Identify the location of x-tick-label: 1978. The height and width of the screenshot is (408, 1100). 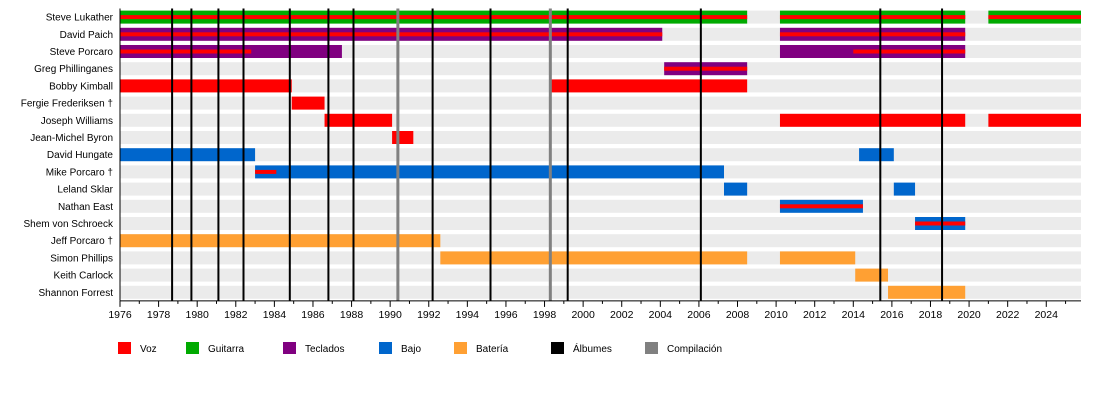
(159, 315).